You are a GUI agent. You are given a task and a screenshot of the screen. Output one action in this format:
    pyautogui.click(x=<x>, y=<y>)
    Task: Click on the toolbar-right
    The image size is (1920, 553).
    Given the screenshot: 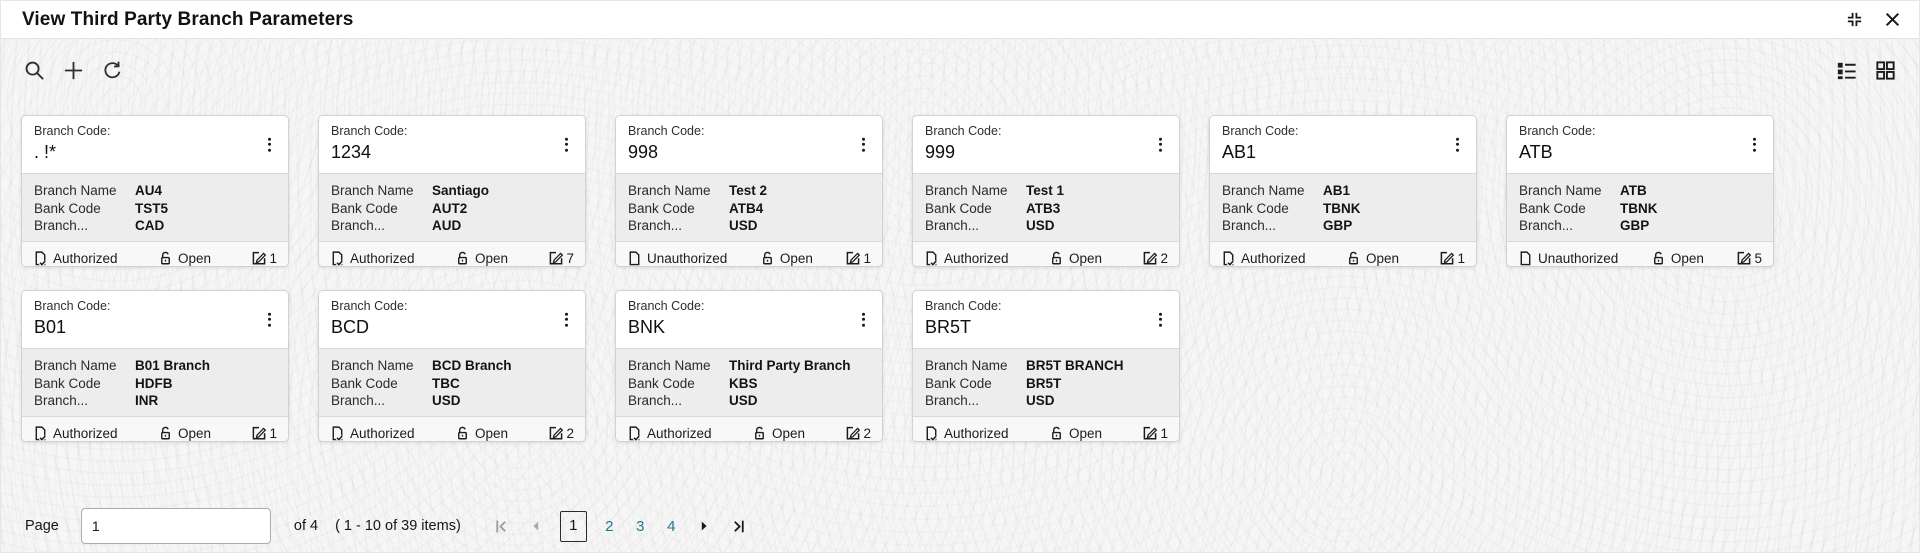 What is the action you would take?
    pyautogui.click(x=1866, y=70)
    